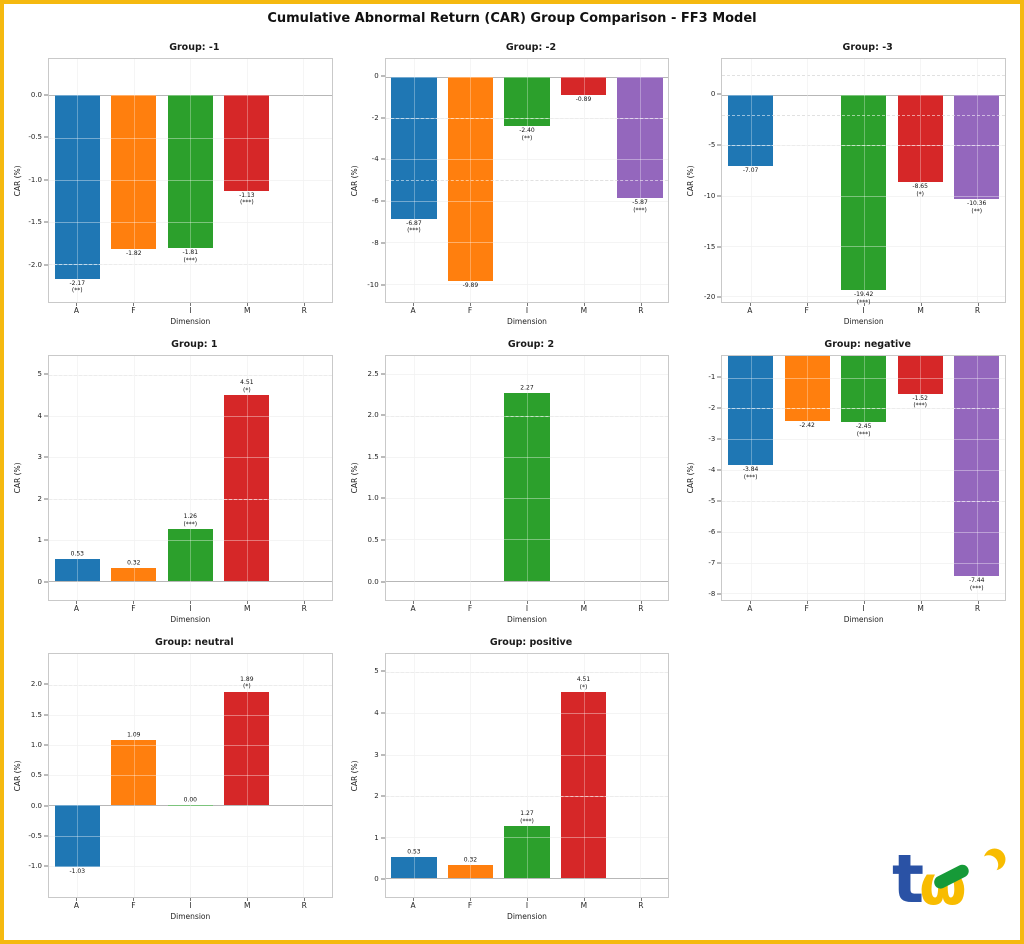 The image size is (1024, 944). Describe the element at coordinates (39, 374) in the screenshot. I see `y-tick-label: 5` at that location.